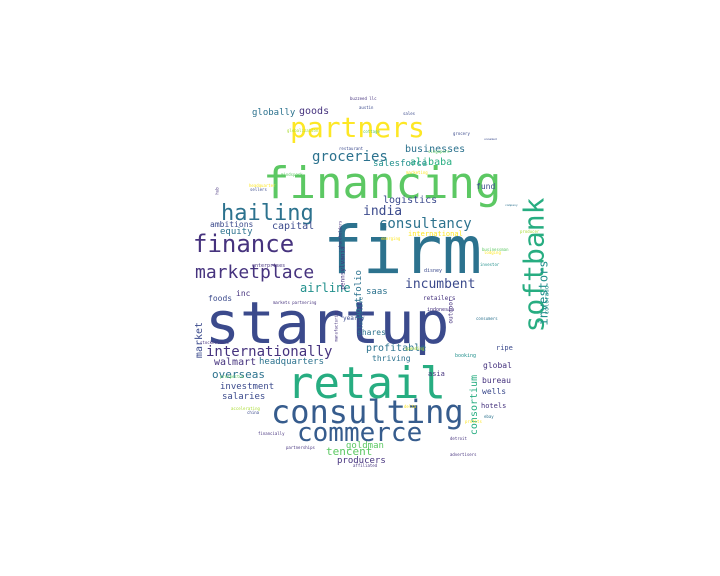  Describe the element at coordinates (496, 380) in the screenshot. I see `cloud-word: bureau` at that location.